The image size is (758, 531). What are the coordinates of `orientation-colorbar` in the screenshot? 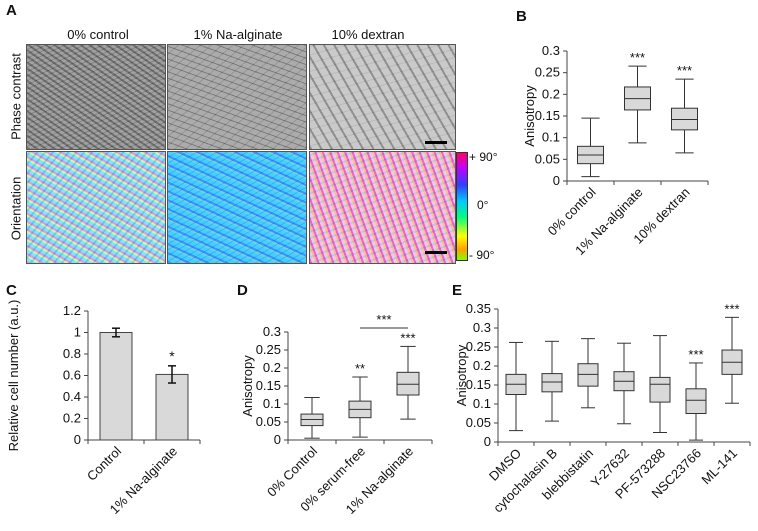 It's located at (462, 206).